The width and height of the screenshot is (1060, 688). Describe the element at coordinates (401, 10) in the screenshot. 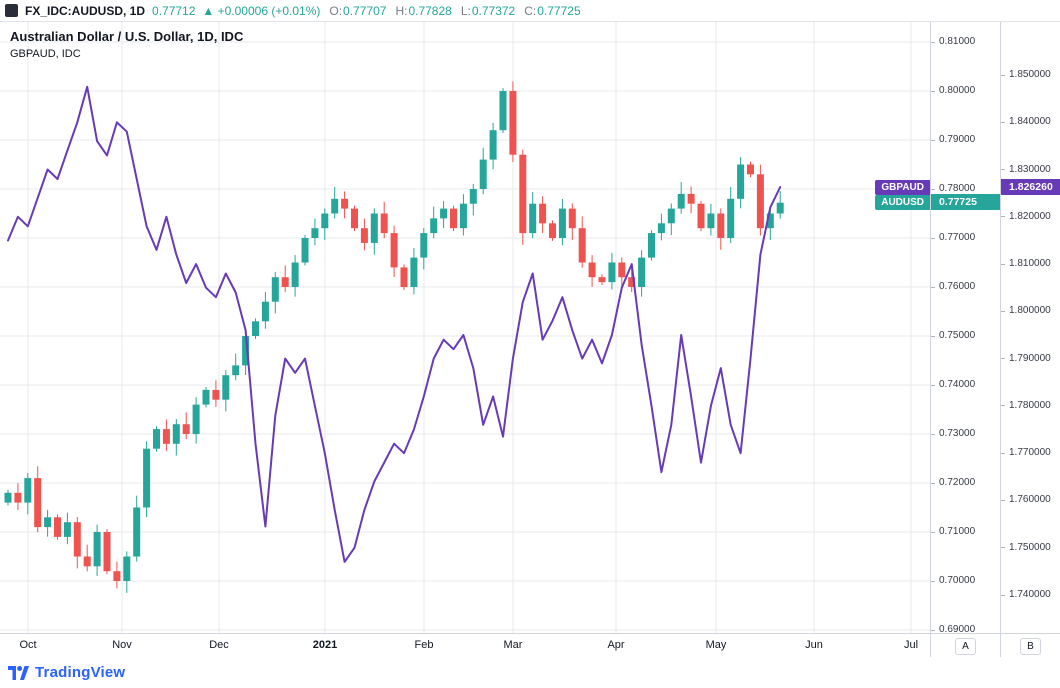

I see `high-label: H:` at that location.